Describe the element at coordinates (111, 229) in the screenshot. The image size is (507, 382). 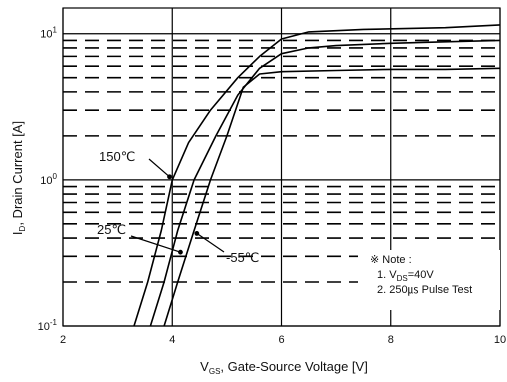
I see `curve-label-1: 25℃` at that location.